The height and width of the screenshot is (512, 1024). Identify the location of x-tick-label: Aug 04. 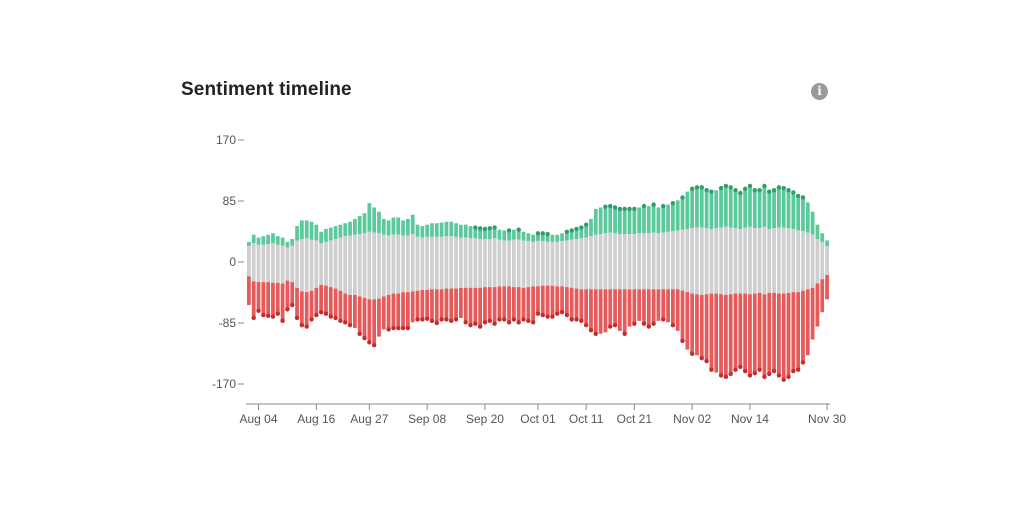
(258, 419).